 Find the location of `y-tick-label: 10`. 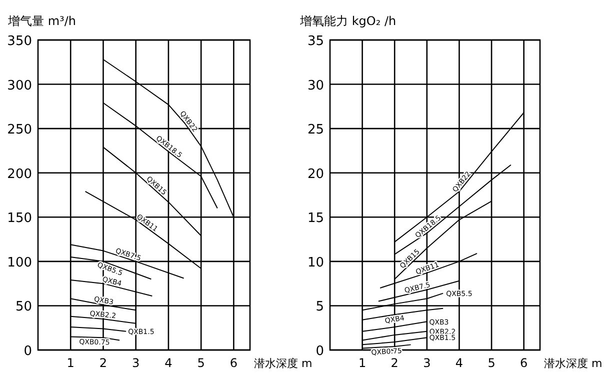

y-tick-label: 10 is located at coordinates (315, 262).